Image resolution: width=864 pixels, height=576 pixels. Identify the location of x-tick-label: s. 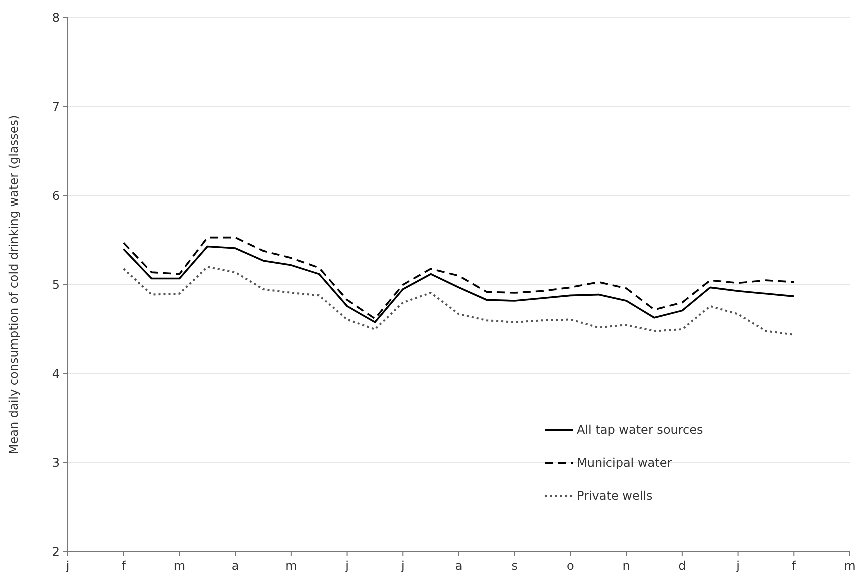
(515, 565).